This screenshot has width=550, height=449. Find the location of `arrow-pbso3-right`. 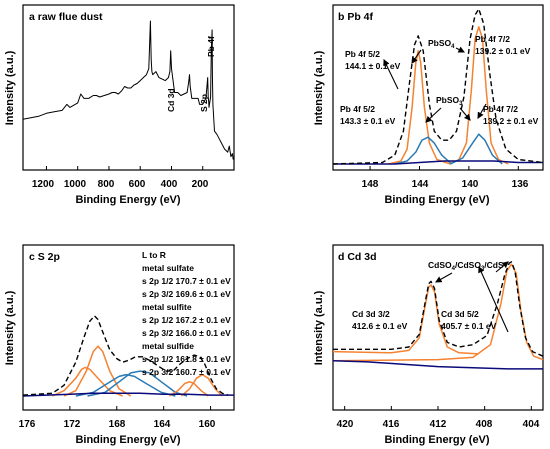

arrow-pbso3-right is located at coordinates (465, 114).